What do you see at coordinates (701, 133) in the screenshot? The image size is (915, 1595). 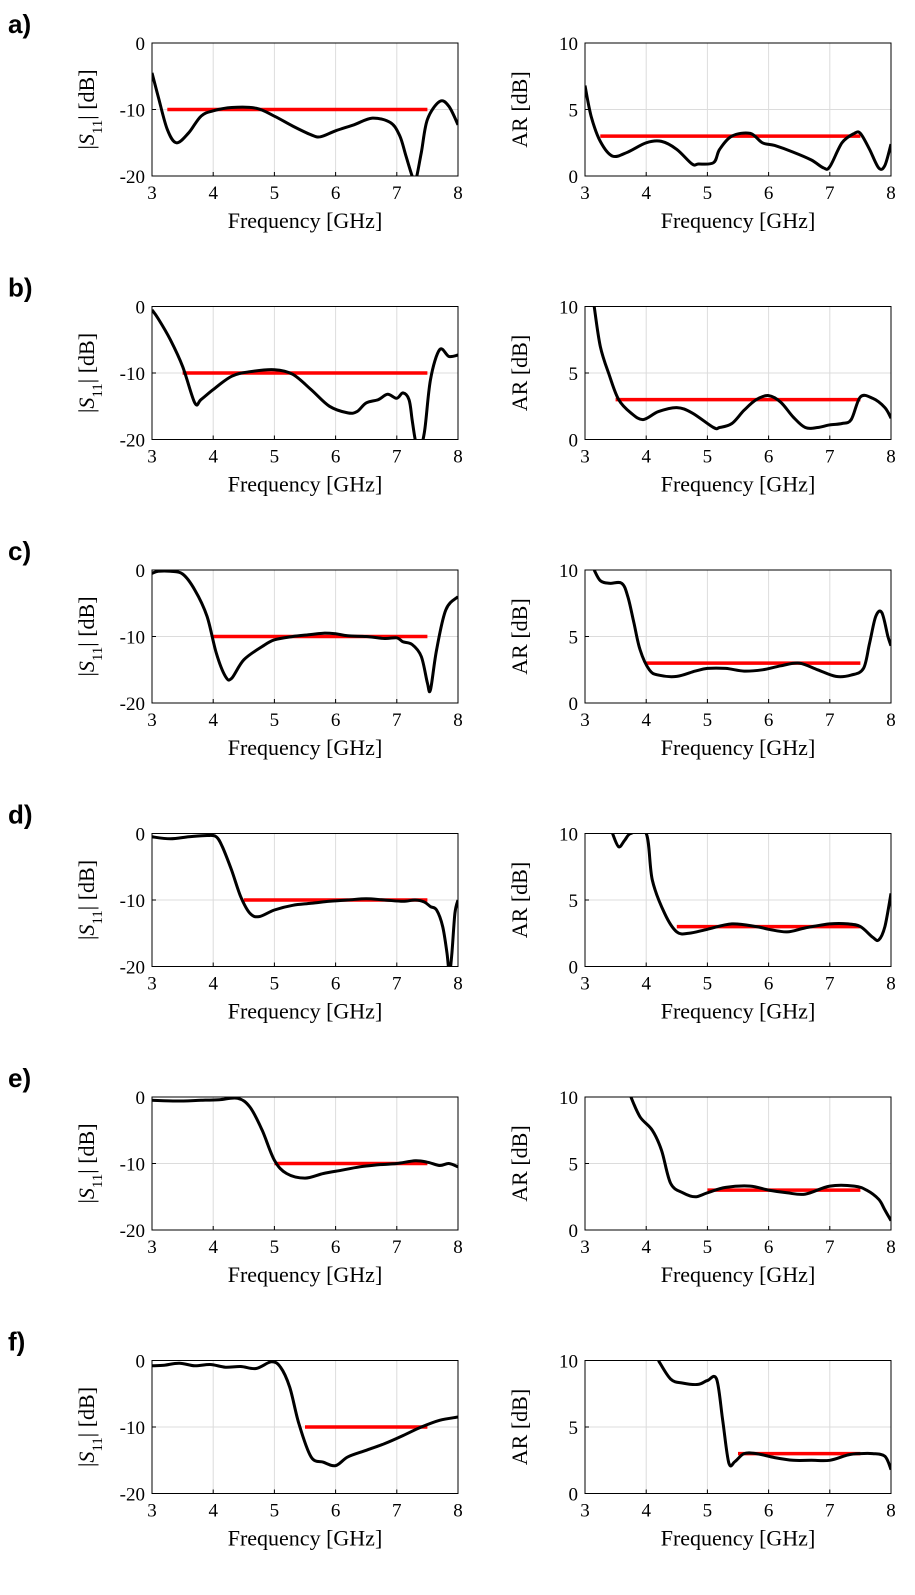 I see `chart-panel-2: 3 4 5 6 7 8 0 5 10 Frequency [GHz] AR [dB]` at bounding box center [701, 133].